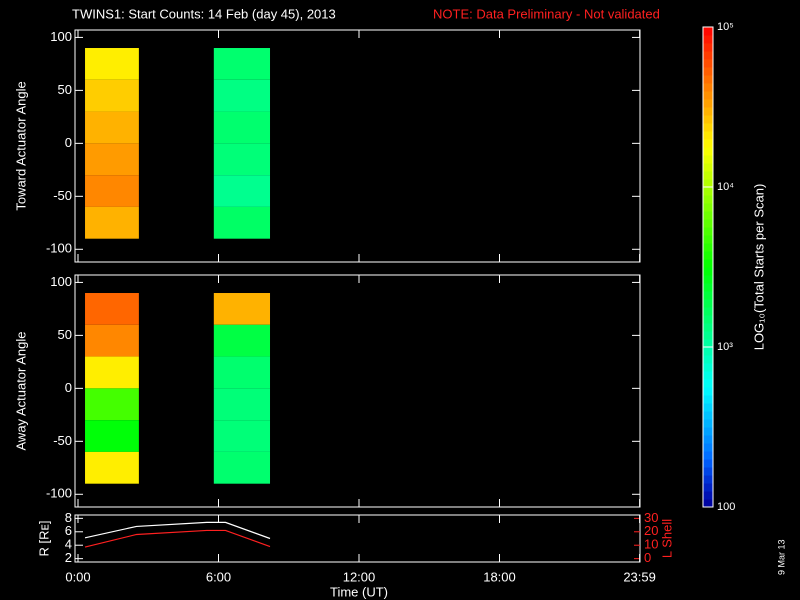 The height and width of the screenshot is (600, 800). I want to click on y2-tick-label: 20, so click(651, 530).